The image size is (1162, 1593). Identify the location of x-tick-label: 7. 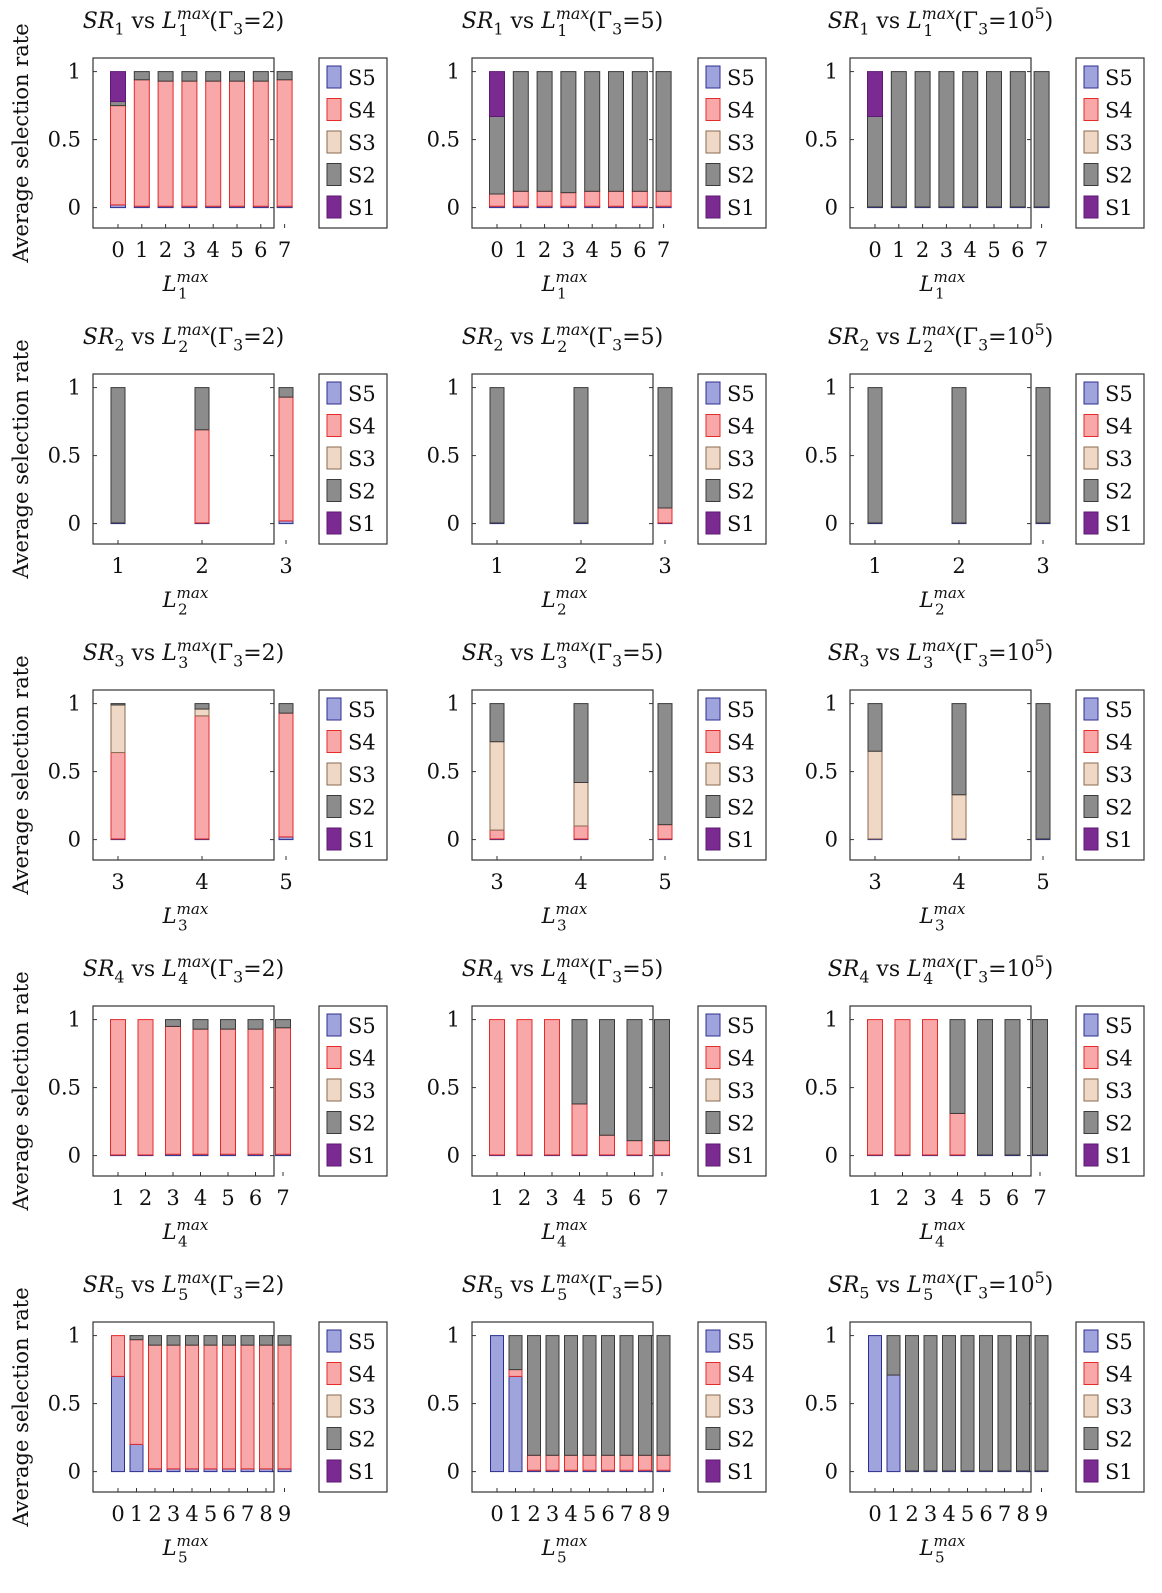
(661, 1198).